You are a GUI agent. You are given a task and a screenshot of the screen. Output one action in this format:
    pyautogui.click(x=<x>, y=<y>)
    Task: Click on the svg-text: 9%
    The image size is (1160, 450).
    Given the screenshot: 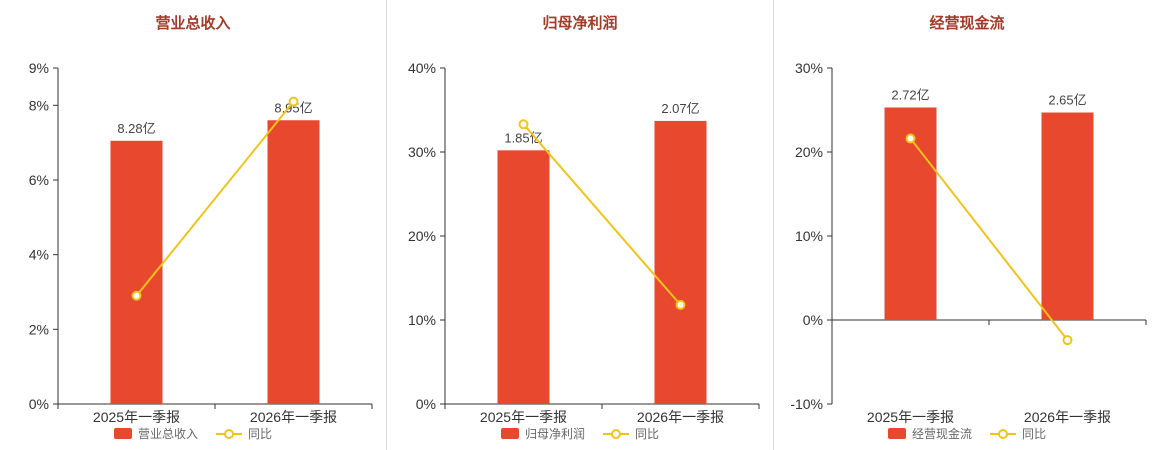 What is the action you would take?
    pyautogui.click(x=39, y=68)
    